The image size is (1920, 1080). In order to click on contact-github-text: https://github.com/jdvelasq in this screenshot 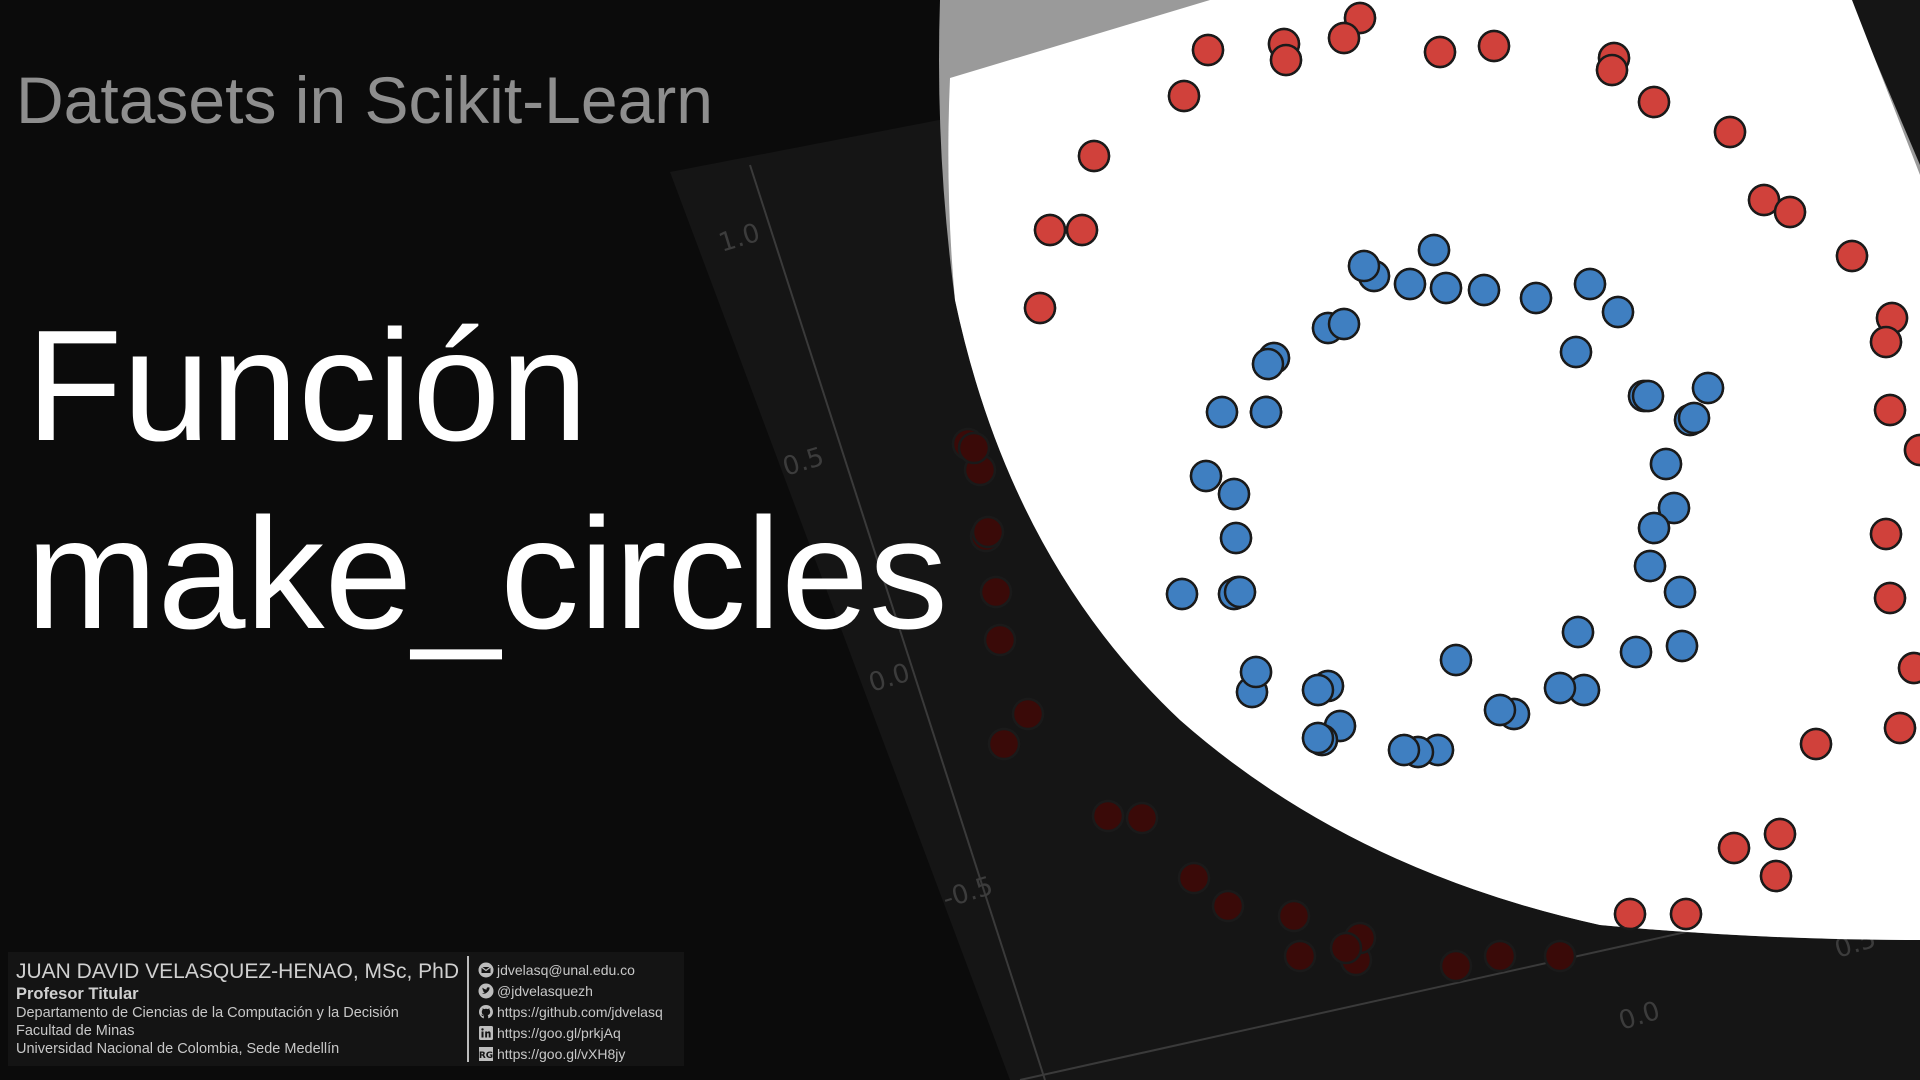, I will do `click(580, 1011)`.